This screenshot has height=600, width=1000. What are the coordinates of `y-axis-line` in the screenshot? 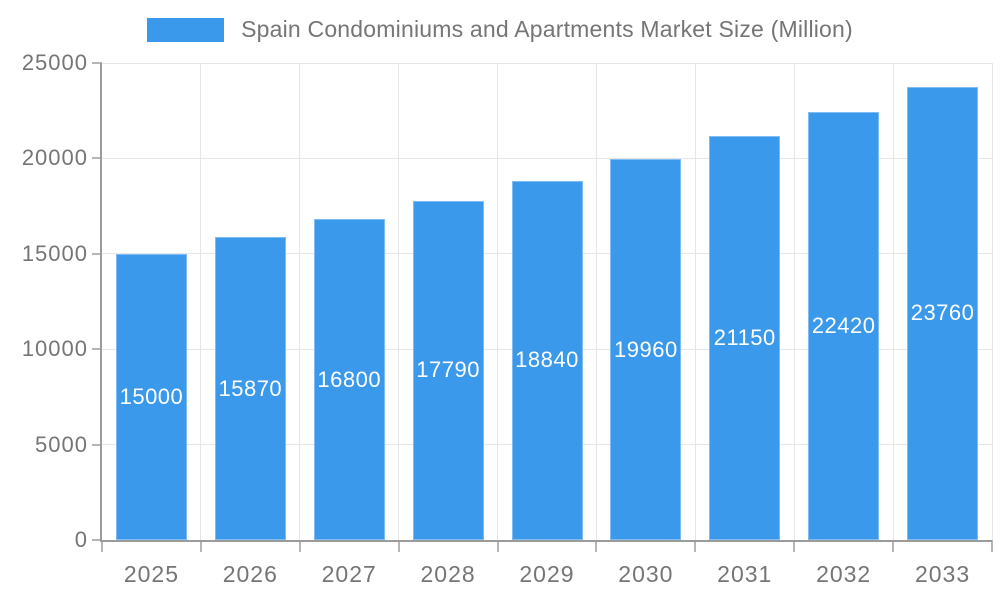 It's located at (101, 302).